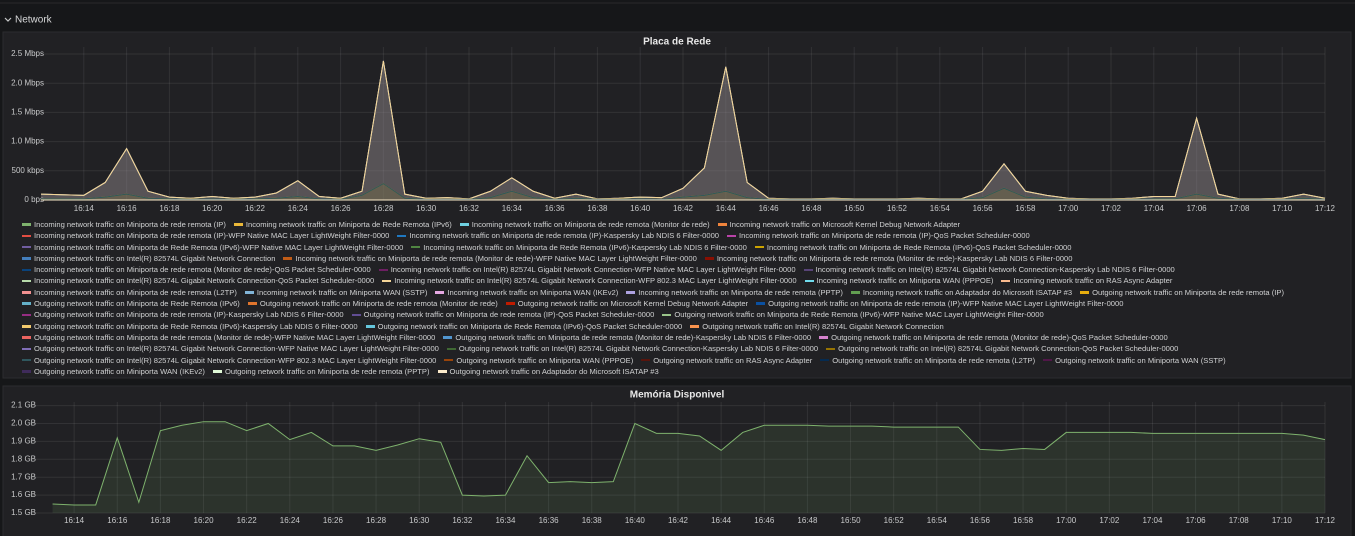 This screenshot has width=1355, height=536. Describe the element at coordinates (8, 19) in the screenshot. I see `row-chevron` at that location.